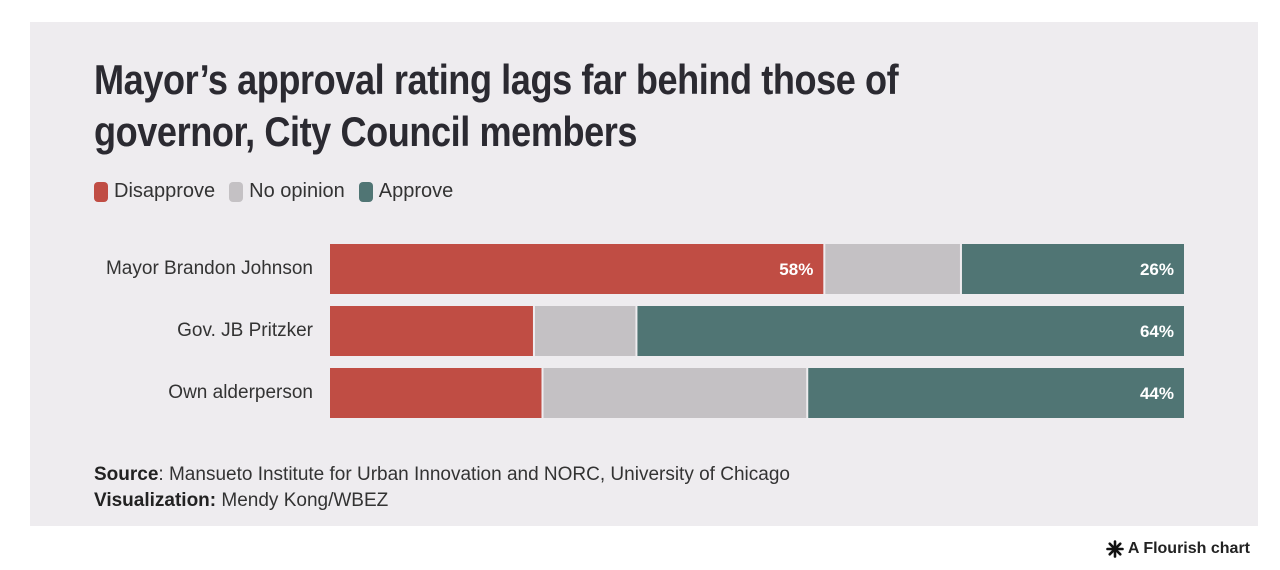  I want to click on data-label: 58%, so click(796, 269).